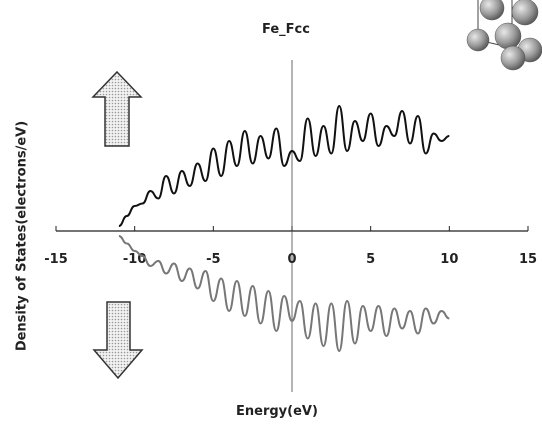 This screenshot has height=428, width=542. I want to click on x-tick-label: 15, so click(528, 259).